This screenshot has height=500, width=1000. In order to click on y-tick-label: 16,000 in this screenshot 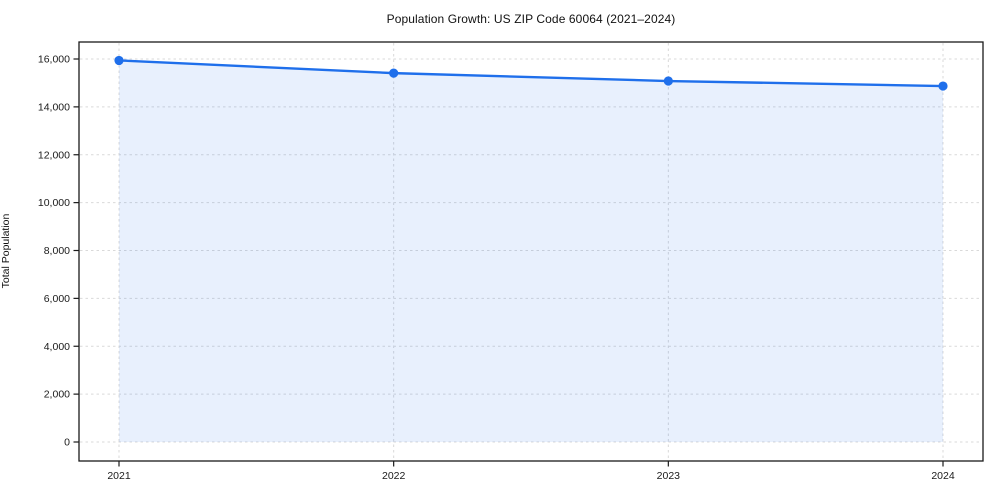, I will do `click(54, 60)`.